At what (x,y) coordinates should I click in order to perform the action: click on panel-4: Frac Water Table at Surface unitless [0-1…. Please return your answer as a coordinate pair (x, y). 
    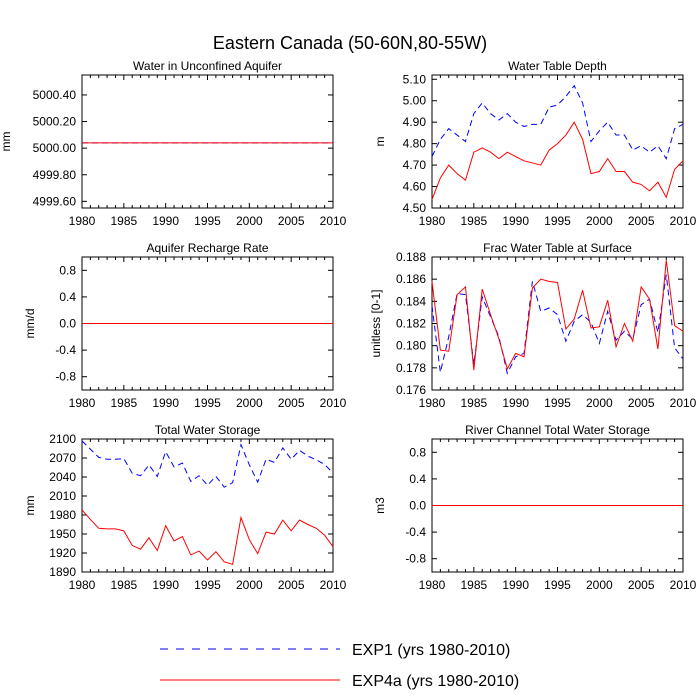
    Looking at the image, I should click on (533, 325).